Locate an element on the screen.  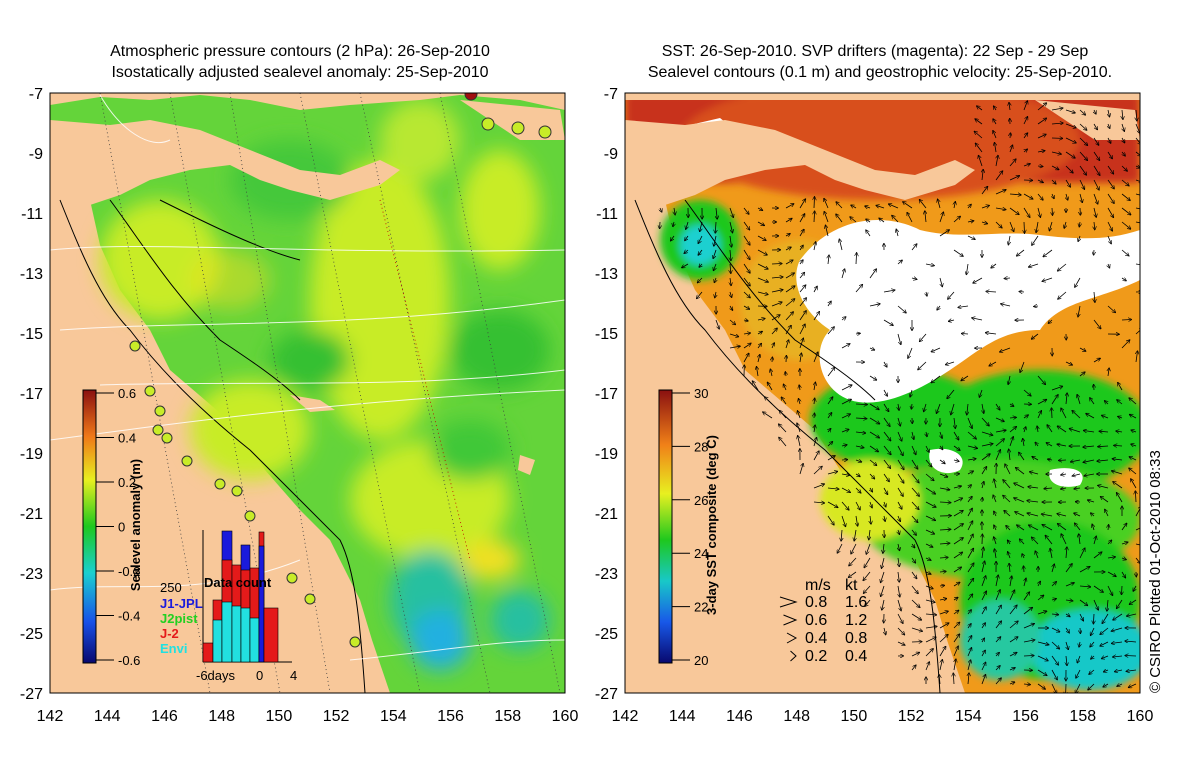
data-count-title: Data count is located at coordinates (238, 582).